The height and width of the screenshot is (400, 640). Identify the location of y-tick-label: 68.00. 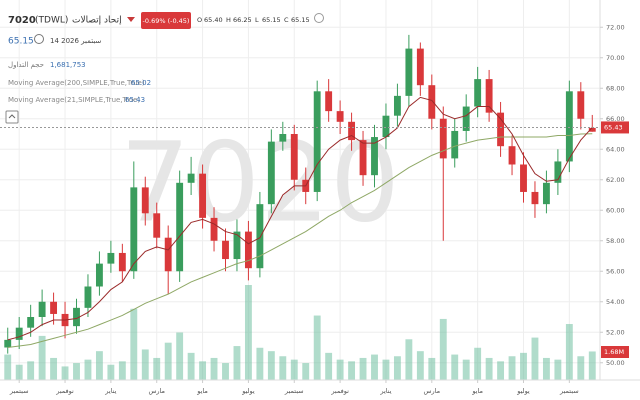
(615, 88).